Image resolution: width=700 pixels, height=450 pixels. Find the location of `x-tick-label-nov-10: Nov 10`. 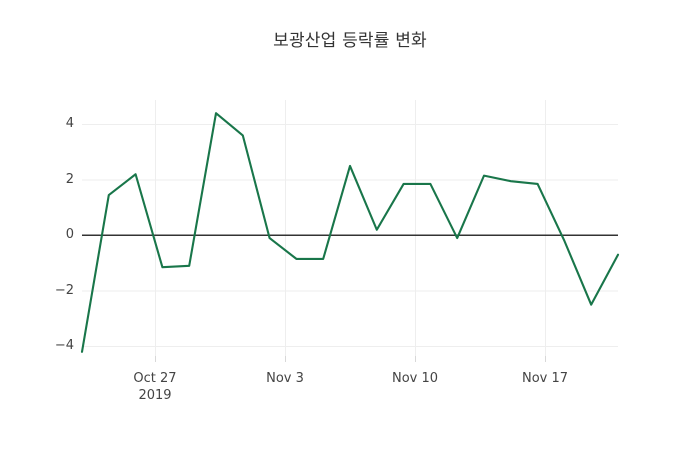

x-tick-label-nov-10: Nov 10 is located at coordinates (415, 378).